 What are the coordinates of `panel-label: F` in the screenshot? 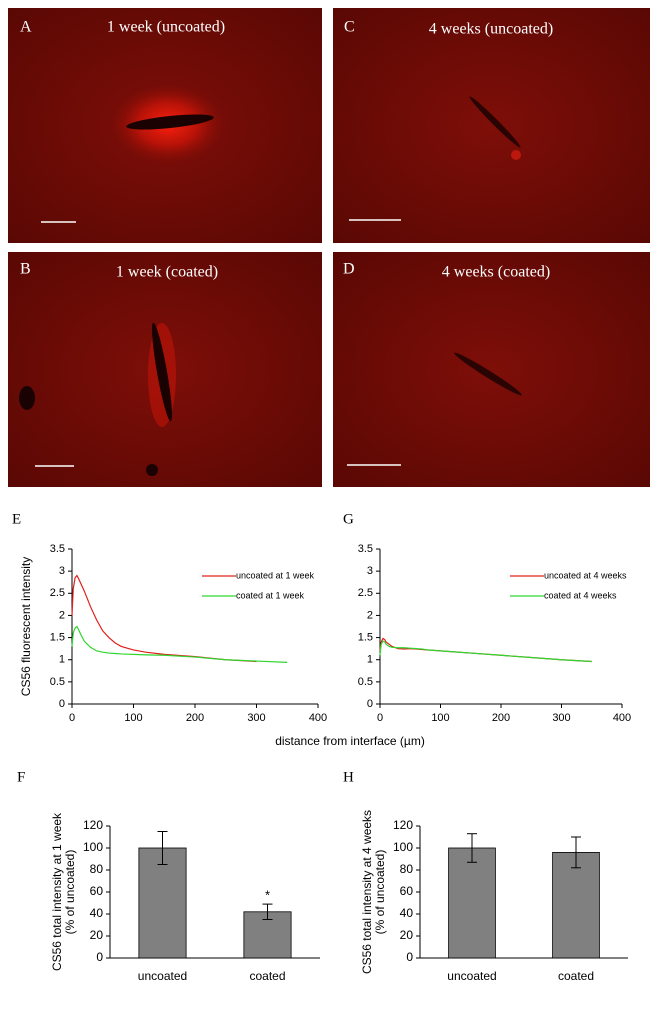 It's located at (21, 777).